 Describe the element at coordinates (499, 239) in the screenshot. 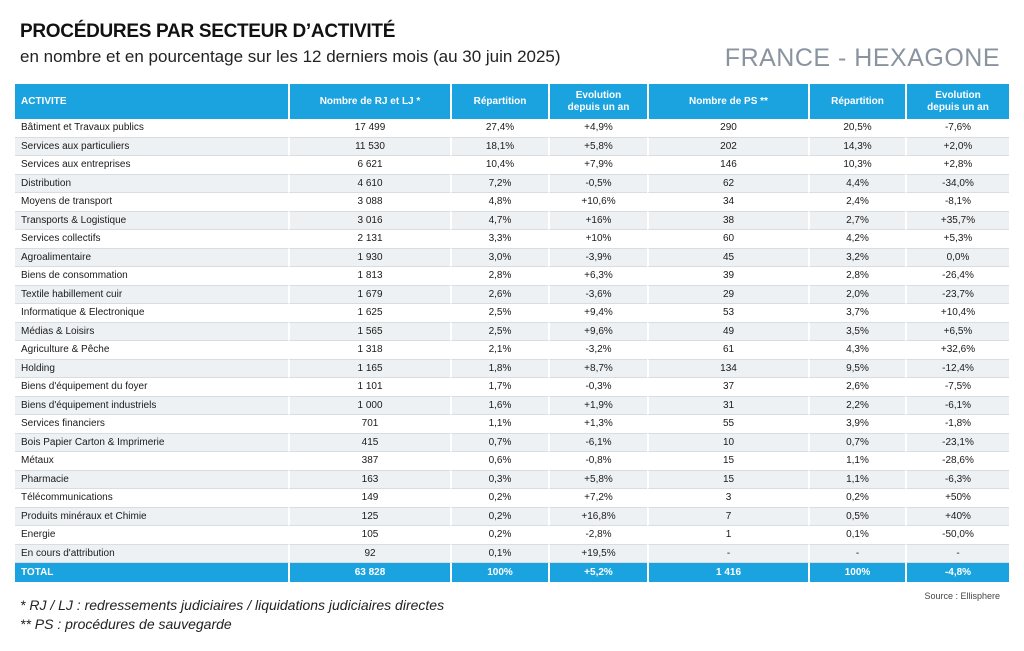

I see `value-cell: 3,3%` at that location.